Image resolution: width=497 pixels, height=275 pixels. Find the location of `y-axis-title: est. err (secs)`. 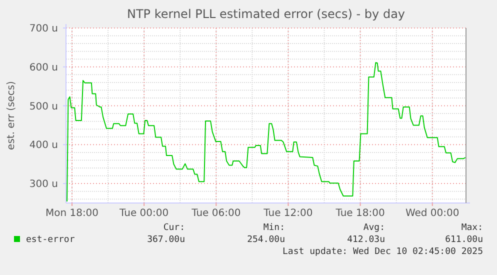

y-axis-title: est. err (secs) is located at coordinates (11, 115).